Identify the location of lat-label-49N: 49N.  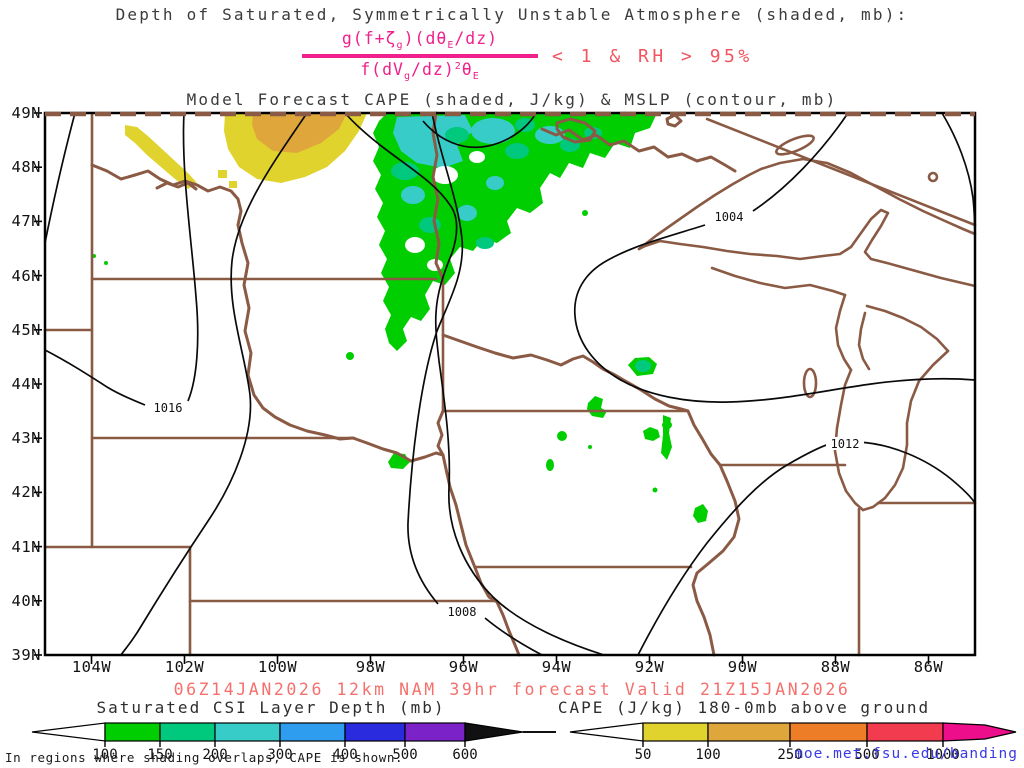
(26, 113).